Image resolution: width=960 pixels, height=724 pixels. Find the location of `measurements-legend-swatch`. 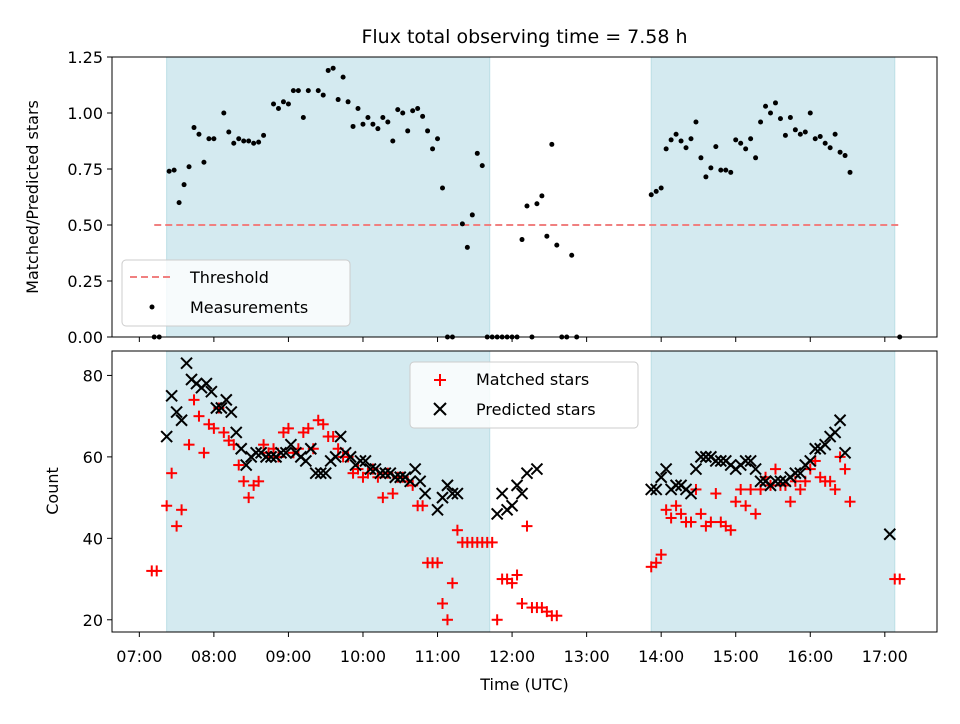

measurements-legend-swatch is located at coordinates (152, 307).